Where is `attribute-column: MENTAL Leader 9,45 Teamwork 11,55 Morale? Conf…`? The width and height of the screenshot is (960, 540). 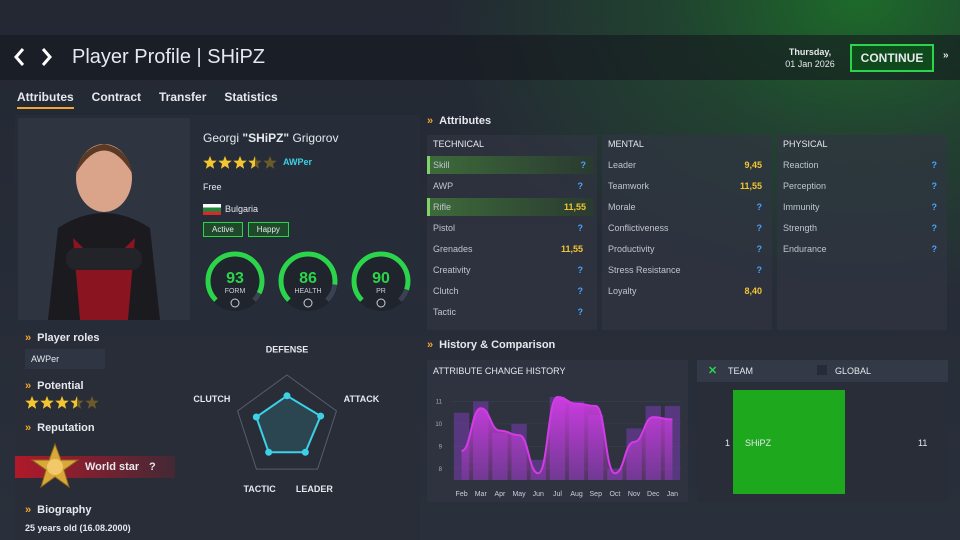 attribute-column: MENTAL Leader 9,45 Teamwork 11,55 Morale? Conf… is located at coordinates (687, 232).